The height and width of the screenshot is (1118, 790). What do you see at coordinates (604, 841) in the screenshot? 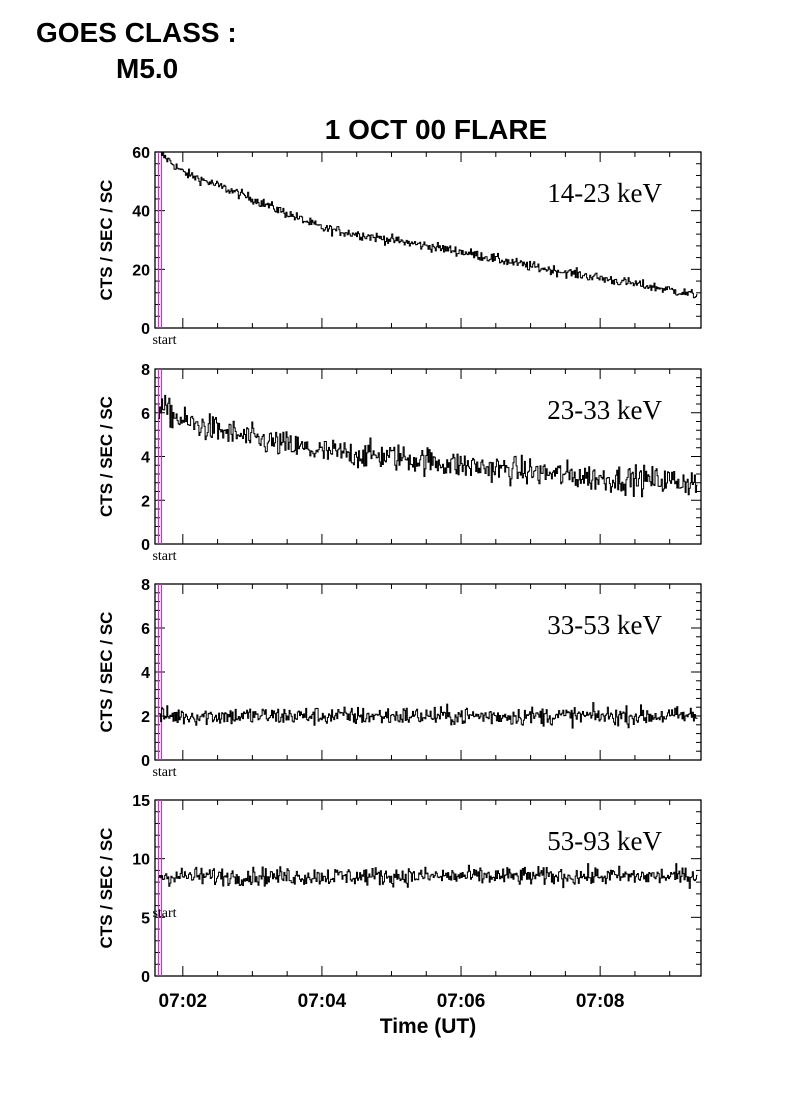
I see `energy-band-label: 53-93 keV` at bounding box center [604, 841].